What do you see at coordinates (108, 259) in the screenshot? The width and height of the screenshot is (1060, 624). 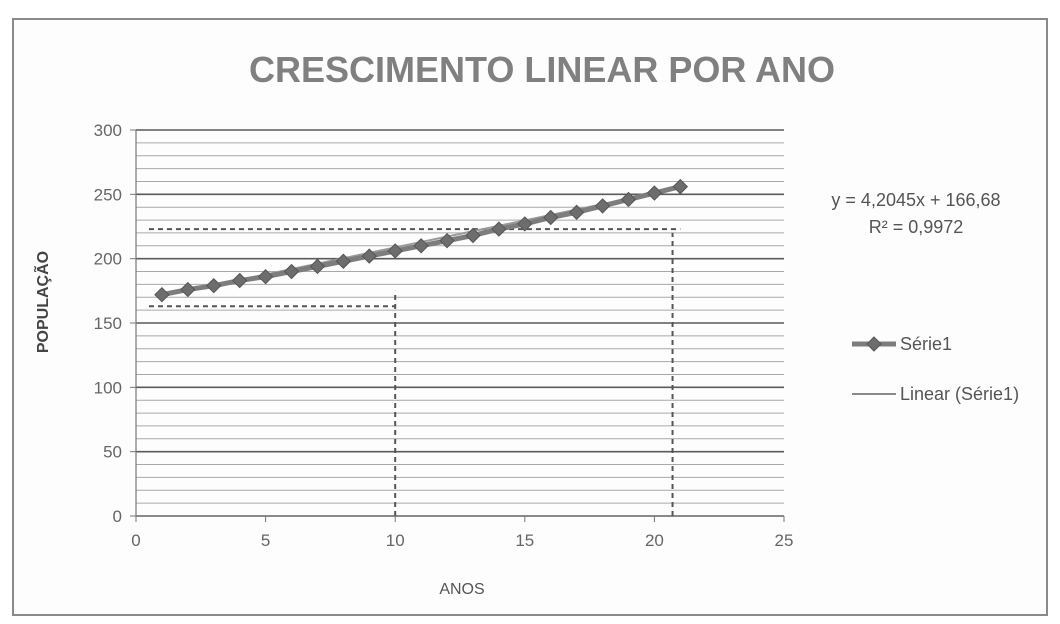 I see `y-tick-label: 200` at bounding box center [108, 259].